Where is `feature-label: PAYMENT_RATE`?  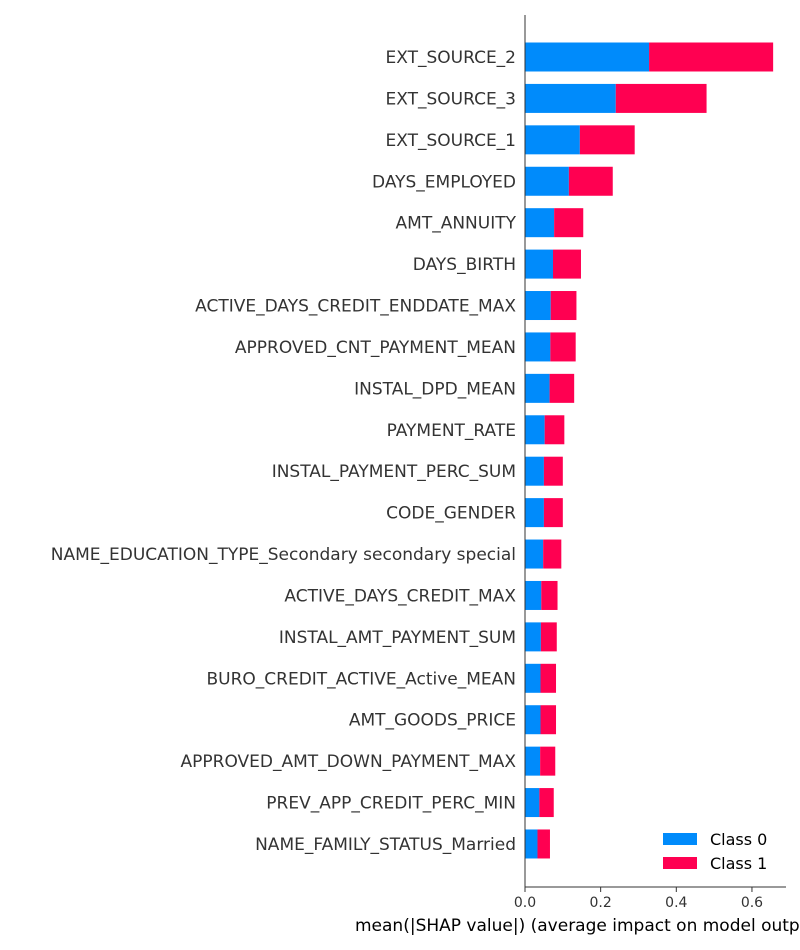 feature-label: PAYMENT_RATE is located at coordinates (451, 431).